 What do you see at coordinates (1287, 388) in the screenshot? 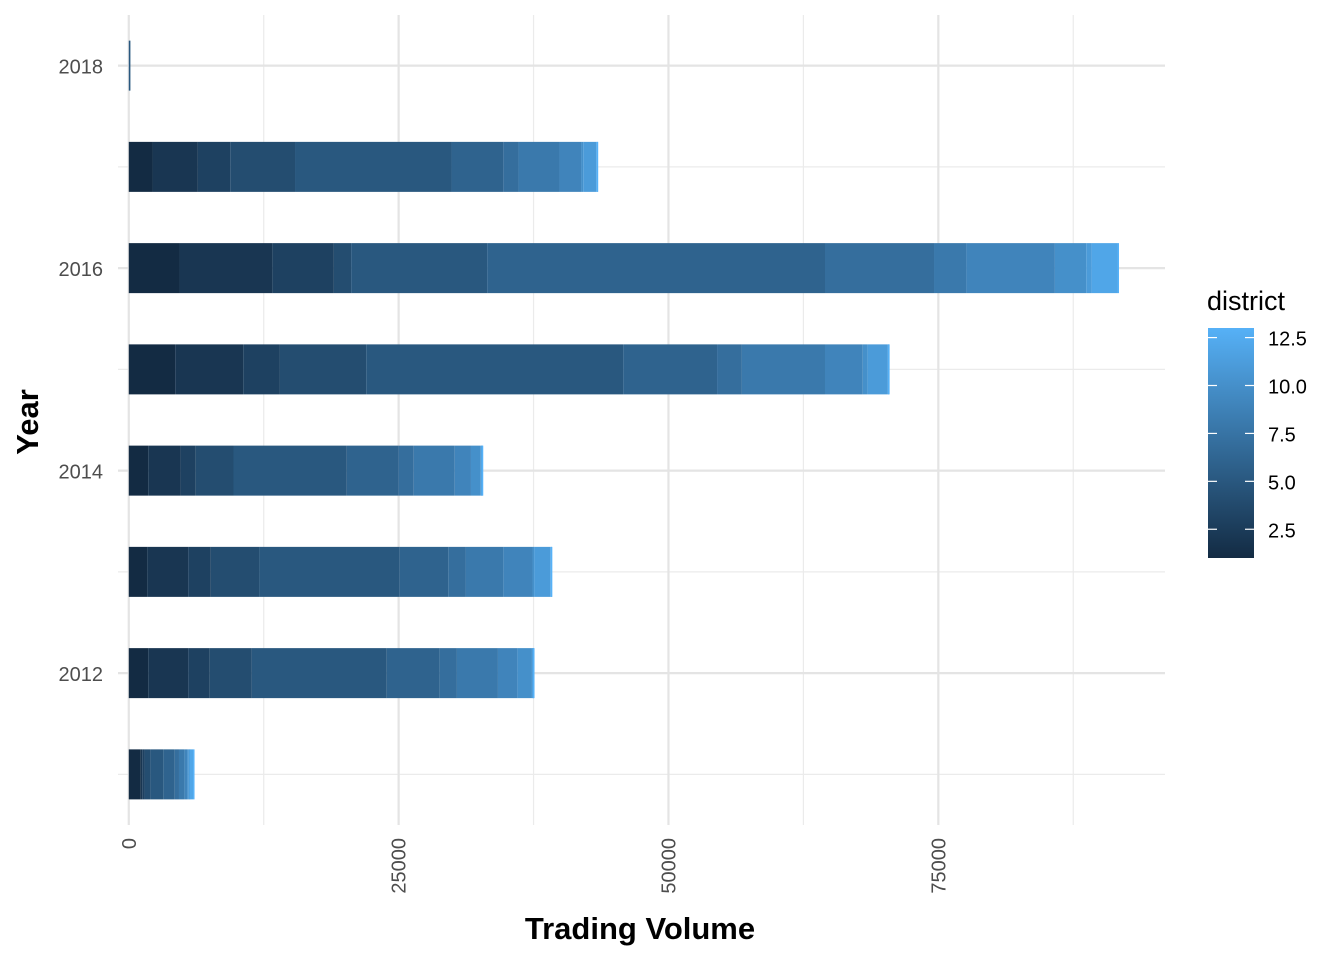
I see `legend-tick-label: 10.0` at bounding box center [1287, 388].